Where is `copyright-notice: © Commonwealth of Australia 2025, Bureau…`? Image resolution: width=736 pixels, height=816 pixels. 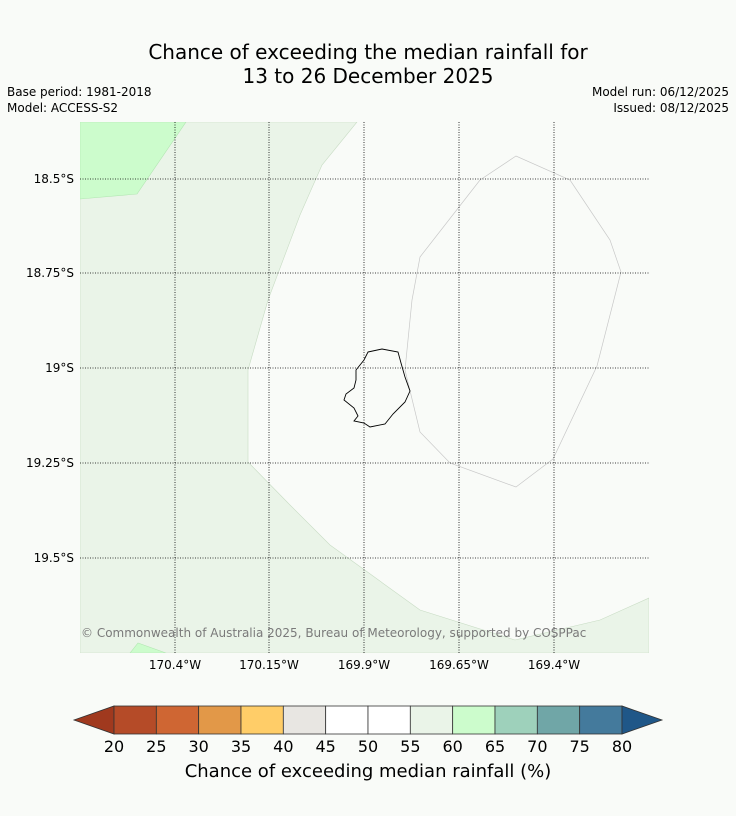 copyright-notice: © Commonwealth of Australia 2025, Bureau… is located at coordinates (334, 633).